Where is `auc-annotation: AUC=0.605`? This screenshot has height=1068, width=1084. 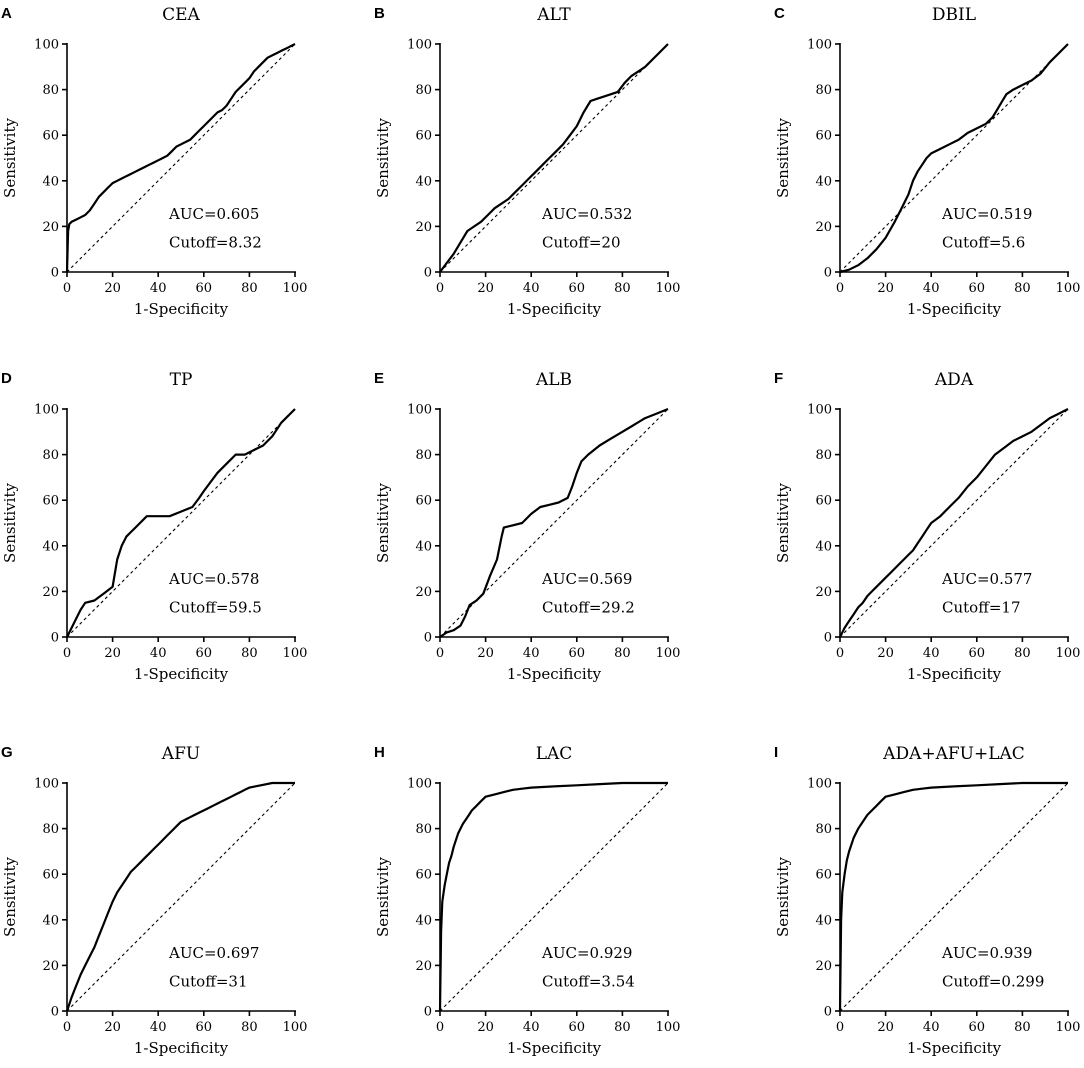 auc-annotation: AUC=0.605 is located at coordinates (213, 214).